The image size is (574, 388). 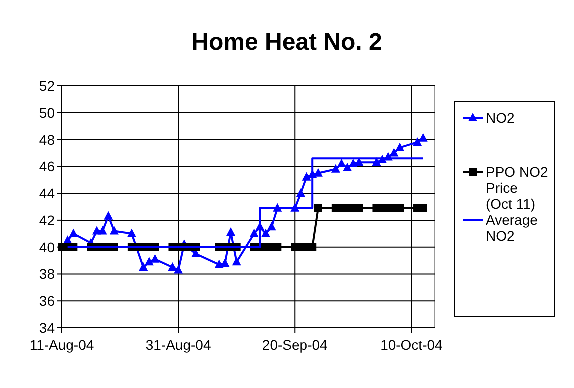 What do you see at coordinates (47, 328) in the screenshot?
I see `y-tick-label: 34` at bounding box center [47, 328].